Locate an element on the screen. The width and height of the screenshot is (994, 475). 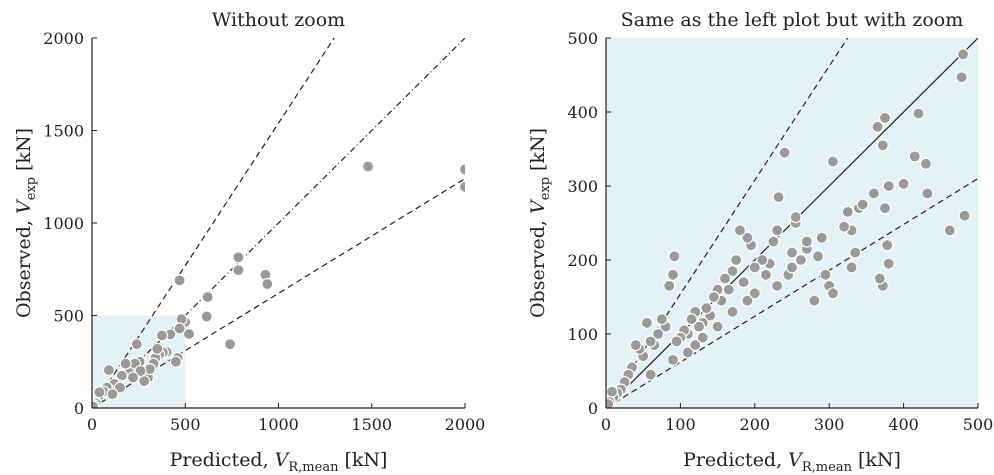
label-subscript: exp is located at coordinates (31, 188).